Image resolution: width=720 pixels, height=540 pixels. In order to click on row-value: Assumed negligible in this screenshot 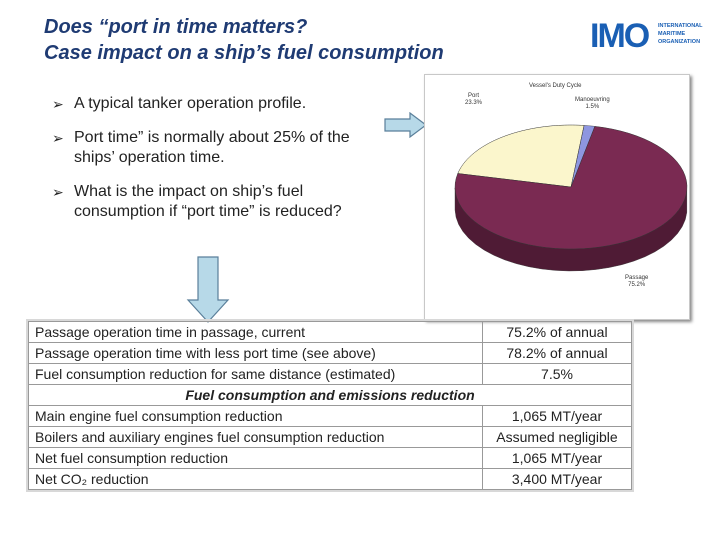, I will do `click(557, 437)`.